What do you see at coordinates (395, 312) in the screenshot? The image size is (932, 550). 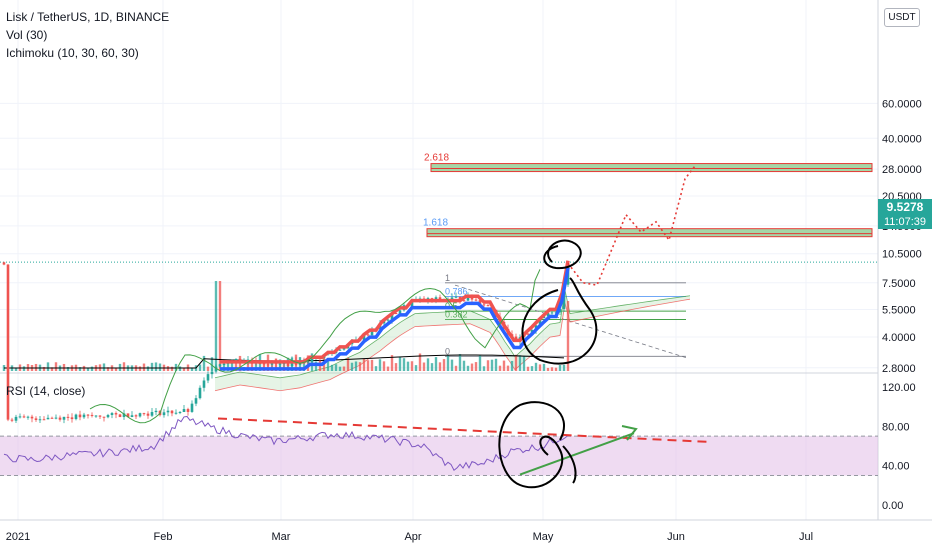 I see `base-line` at bounding box center [395, 312].